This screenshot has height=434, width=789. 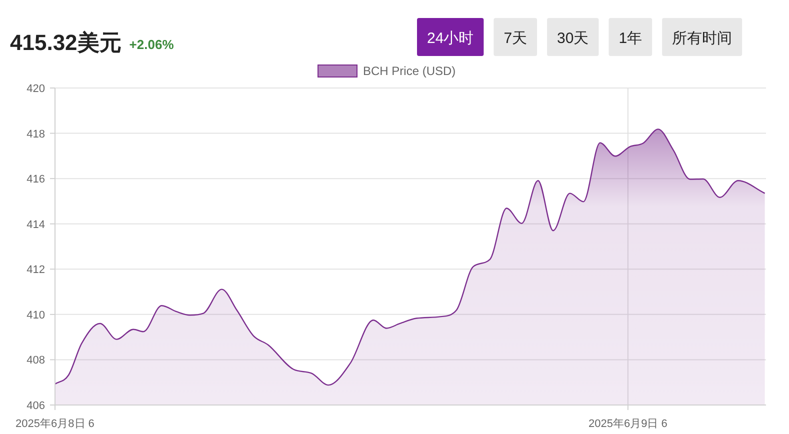 I want to click on y-tick-label: 420, so click(x=35, y=89).